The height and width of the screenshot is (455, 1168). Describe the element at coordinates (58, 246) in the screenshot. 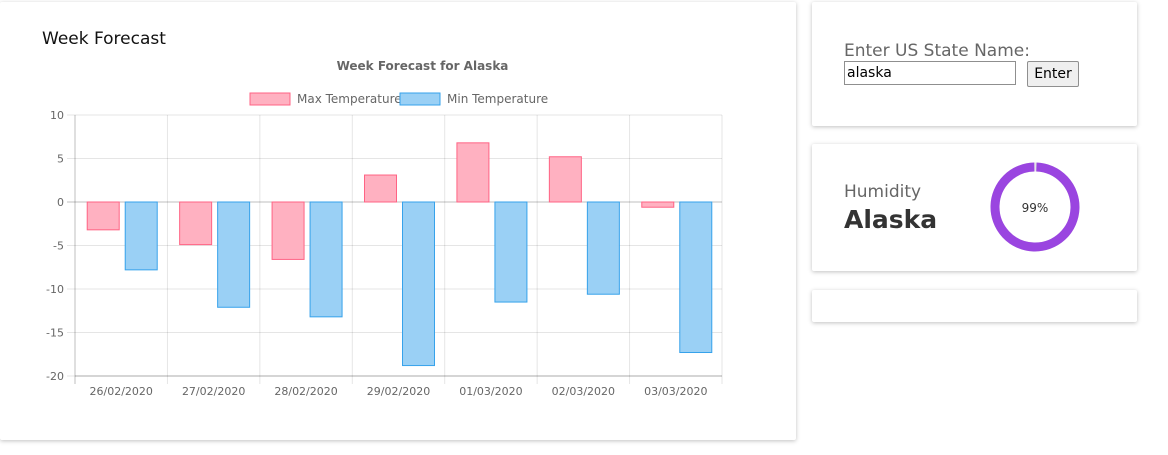

I see `y-tick-label: -5` at that location.